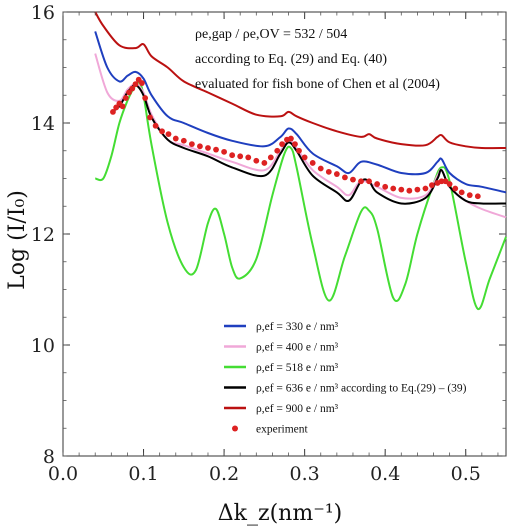  I want to click on x-tick-label: 0.0, so click(63, 474).